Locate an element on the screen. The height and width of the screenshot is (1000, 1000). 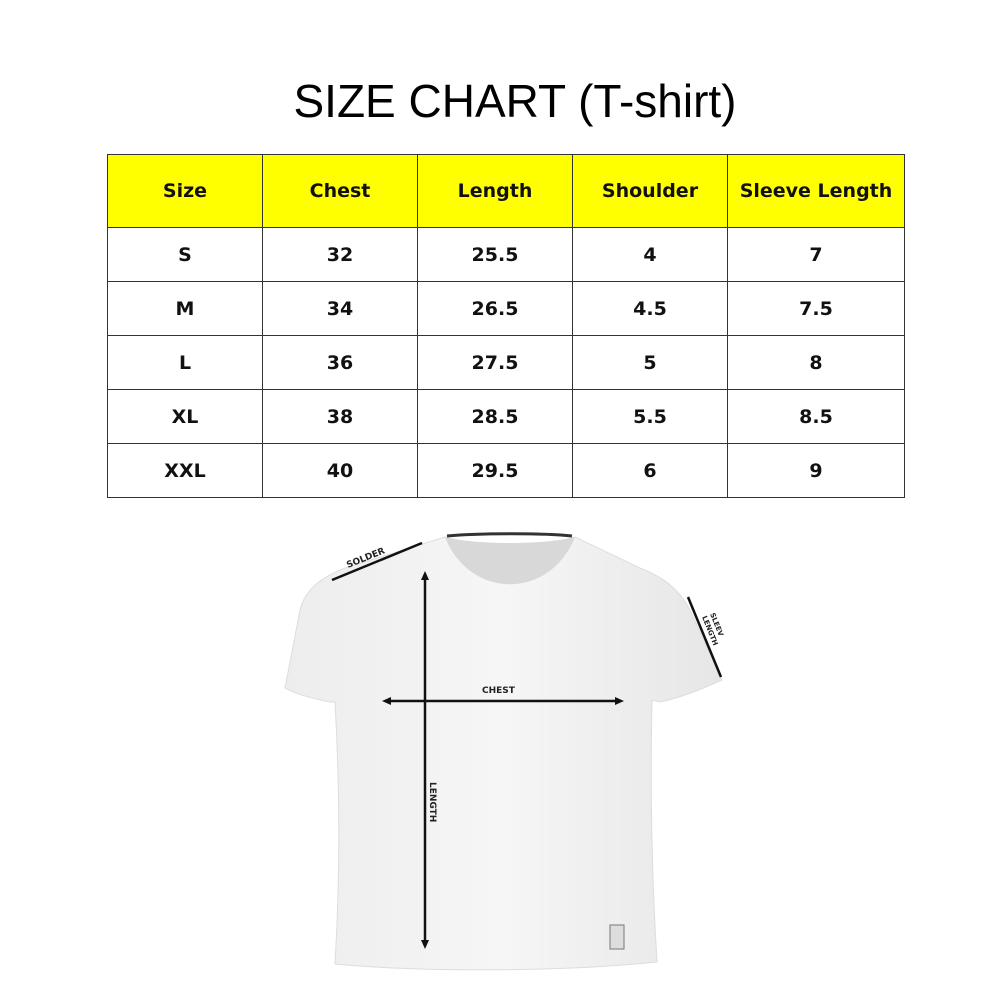
table-cell-sleeve-length: 8.5 is located at coordinates (816, 416).